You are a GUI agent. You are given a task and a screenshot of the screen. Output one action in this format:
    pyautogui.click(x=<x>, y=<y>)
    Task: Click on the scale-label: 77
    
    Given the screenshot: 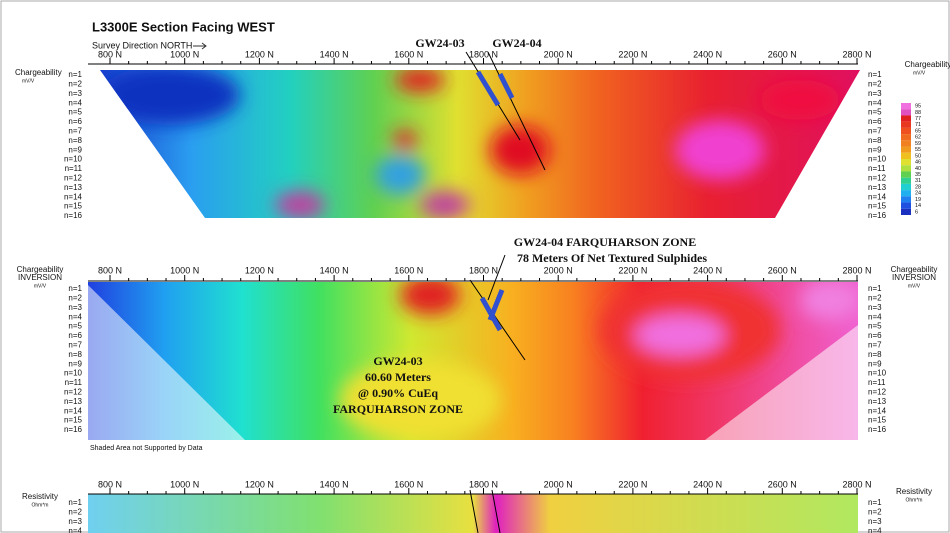 What is the action you would take?
    pyautogui.click(x=918, y=119)
    